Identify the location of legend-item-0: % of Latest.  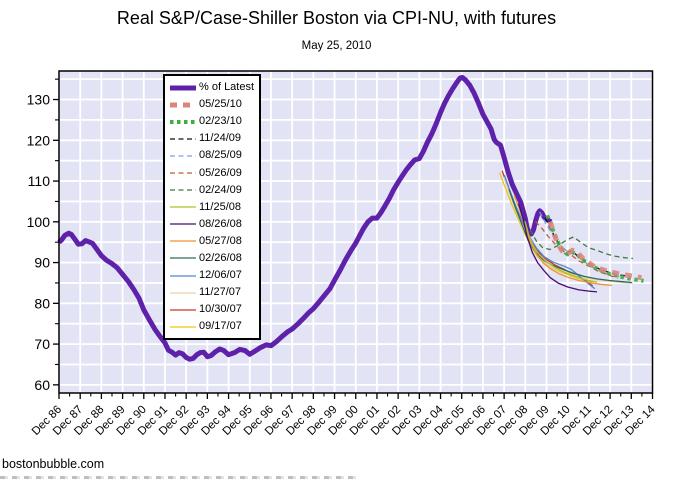
(214, 87).